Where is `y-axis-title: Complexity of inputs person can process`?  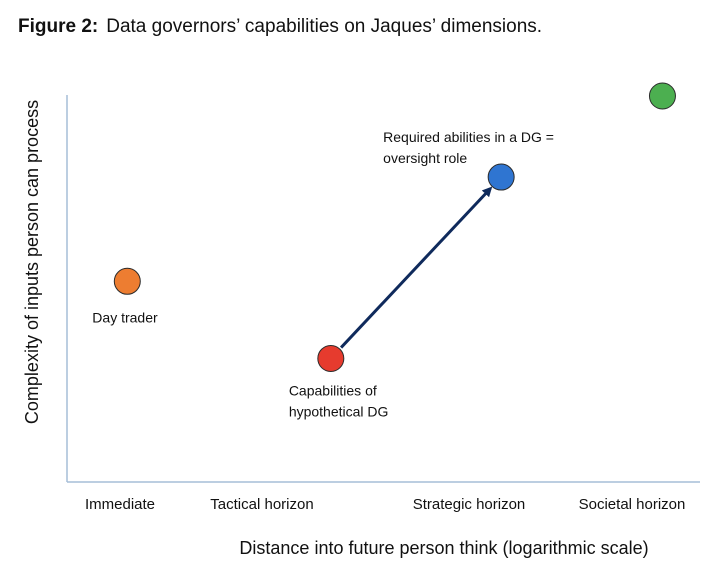
y-axis-title: Complexity of inputs person can process is located at coordinates (32, 262).